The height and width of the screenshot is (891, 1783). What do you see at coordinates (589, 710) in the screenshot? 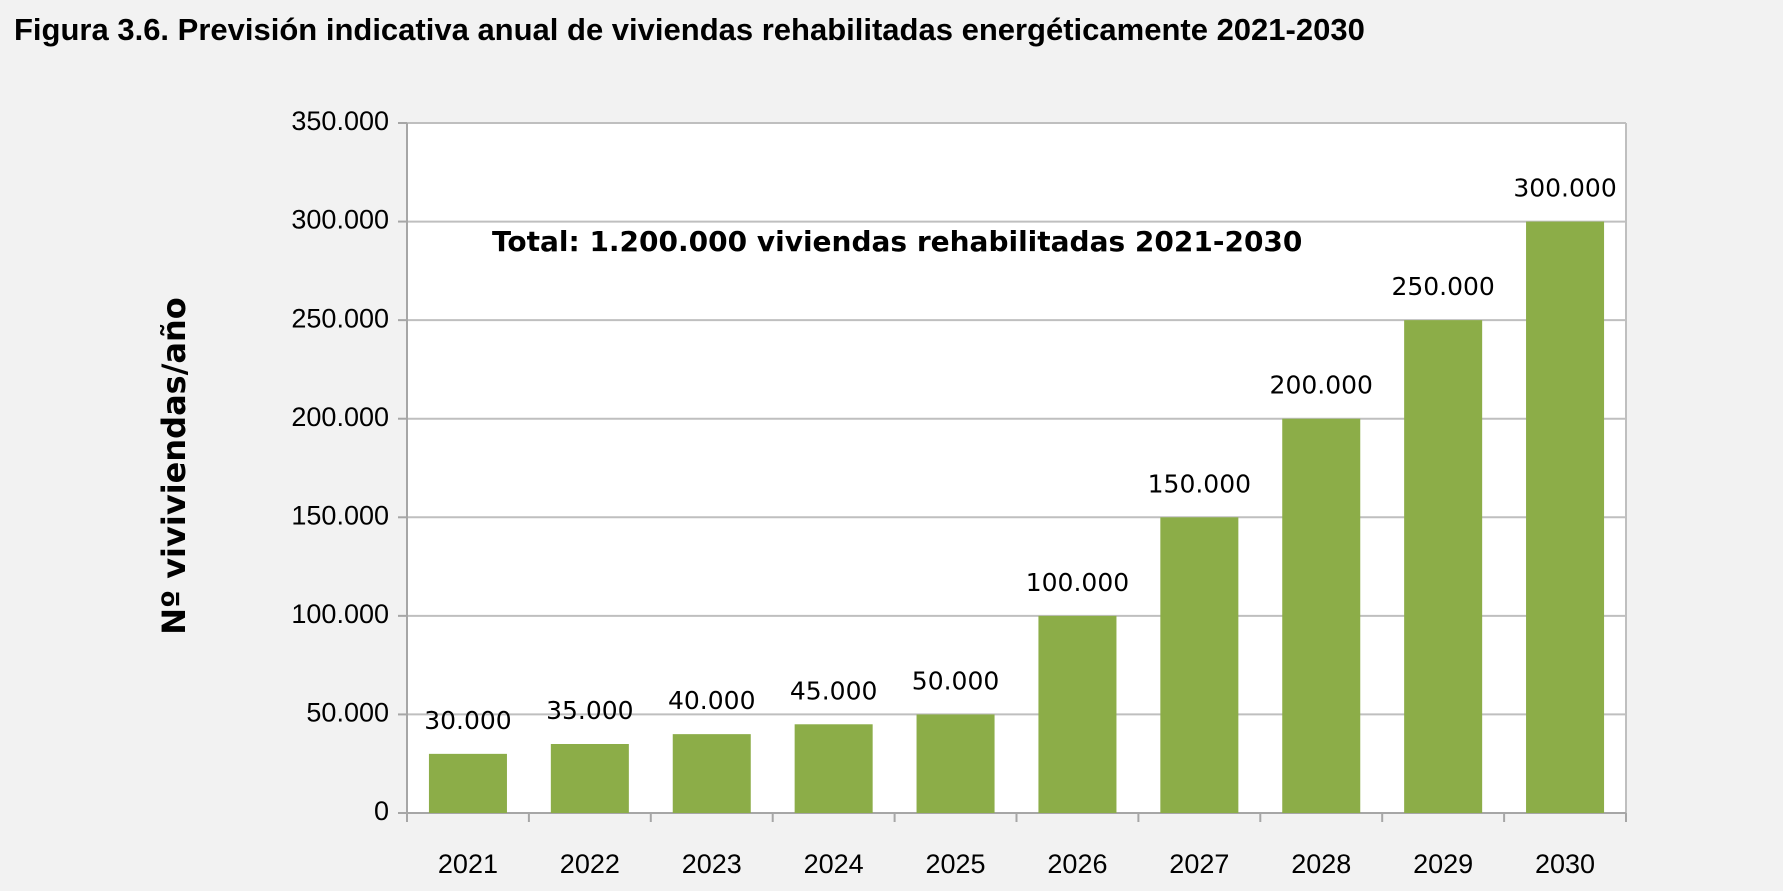
I see `data-label: 35.000` at bounding box center [589, 710].